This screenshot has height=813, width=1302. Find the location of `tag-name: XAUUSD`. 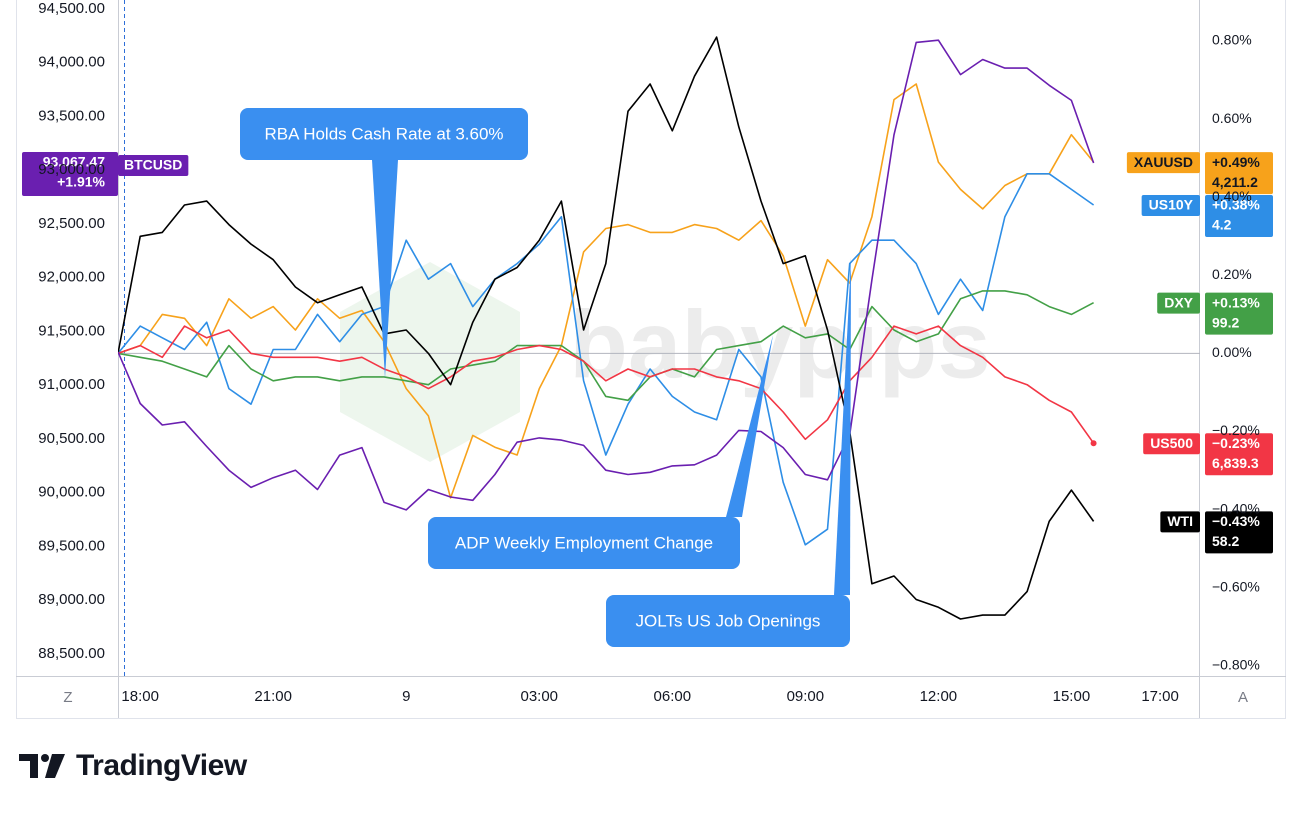

tag-name: XAUUSD is located at coordinates (1163, 162).